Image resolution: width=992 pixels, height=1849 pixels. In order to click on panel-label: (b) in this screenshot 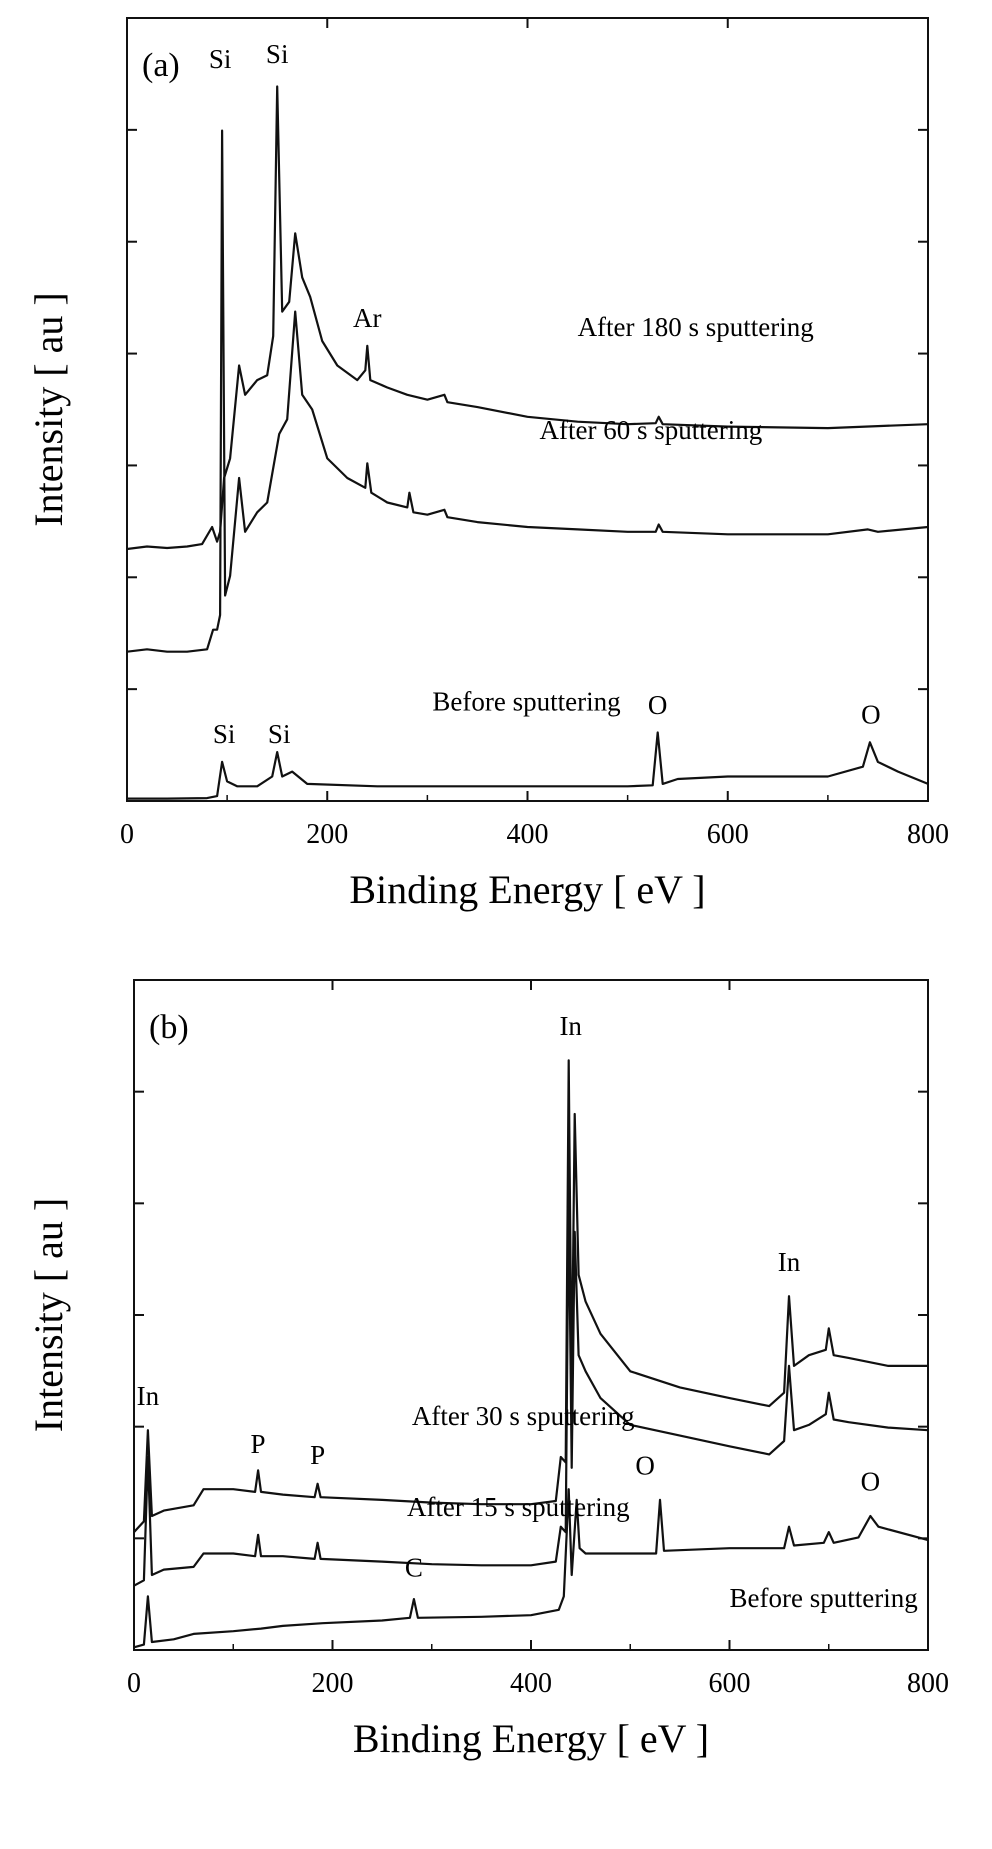, I will do `click(169, 1027)`.